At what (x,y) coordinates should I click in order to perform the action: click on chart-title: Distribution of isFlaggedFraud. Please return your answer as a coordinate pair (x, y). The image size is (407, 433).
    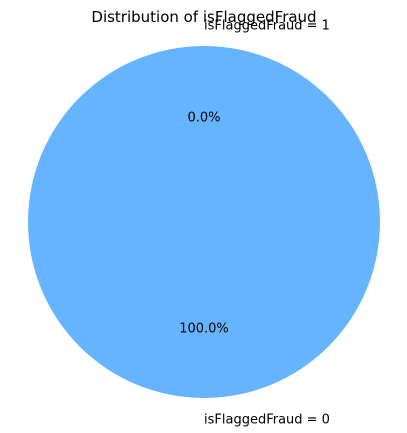
    Looking at the image, I should click on (203, 17).